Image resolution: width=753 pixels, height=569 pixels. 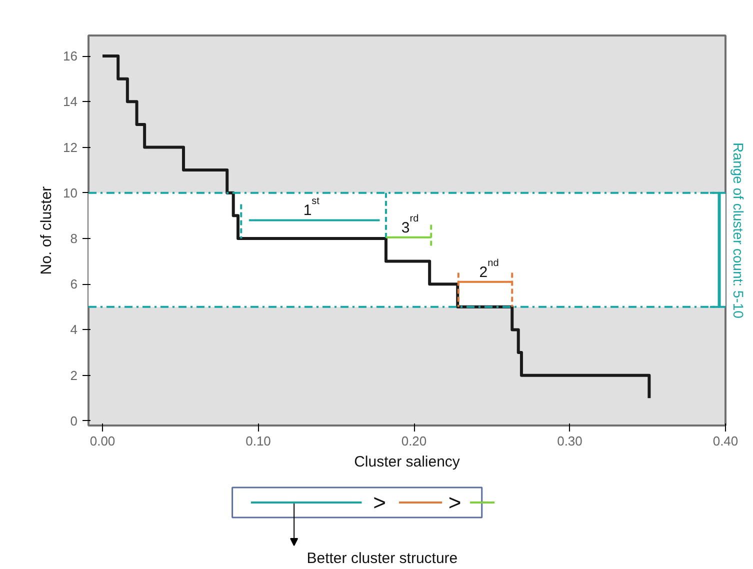 I want to click on y-tick-label: 10, so click(x=70, y=192).